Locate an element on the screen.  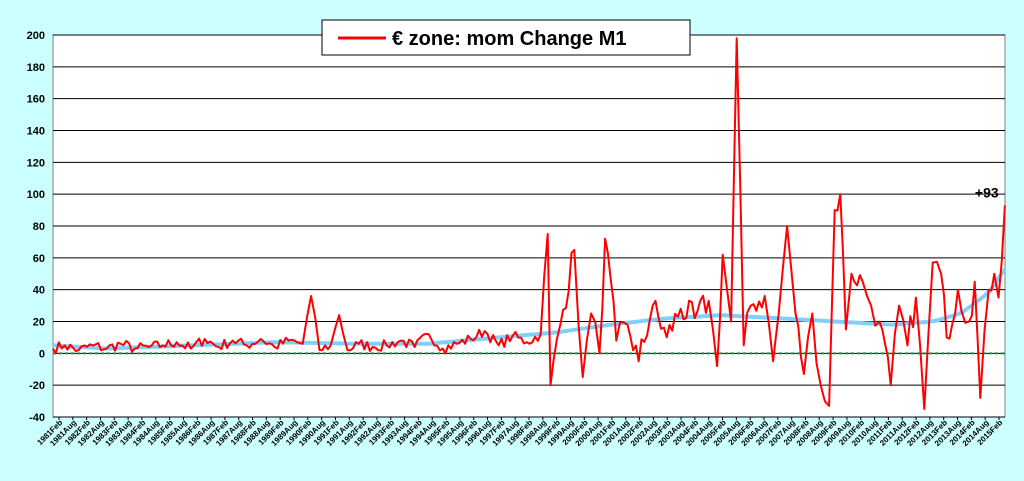
y-tick-label: -20 is located at coordinates (37, 386).